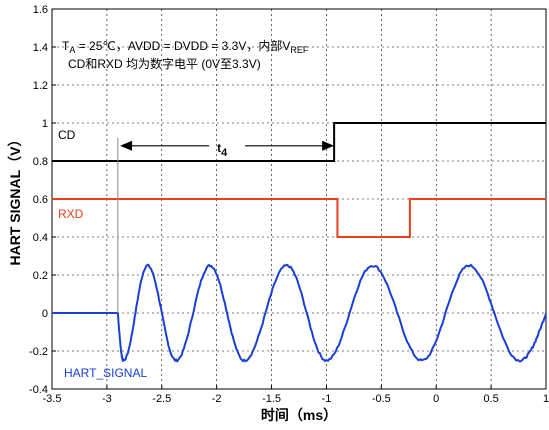 This screenshot has height=430, width=549. I want to click on t4-label: t4, so click(222, 150).